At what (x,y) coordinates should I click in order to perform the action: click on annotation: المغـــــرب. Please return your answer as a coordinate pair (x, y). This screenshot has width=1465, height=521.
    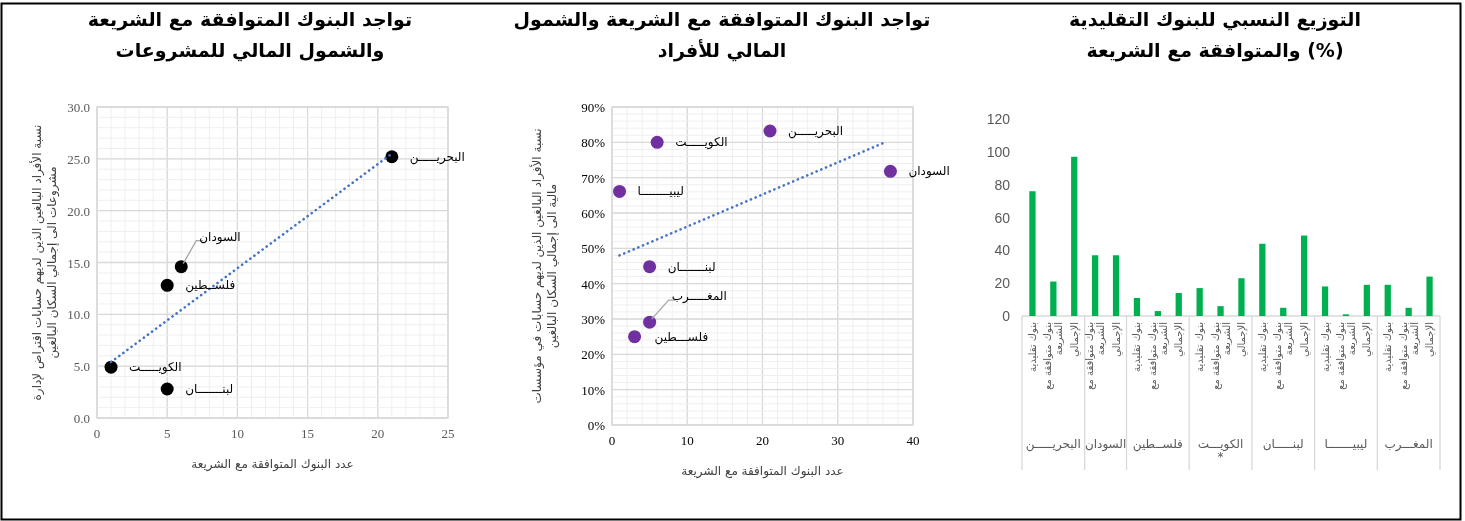
    Looking at the image, I should click on (699, 297).